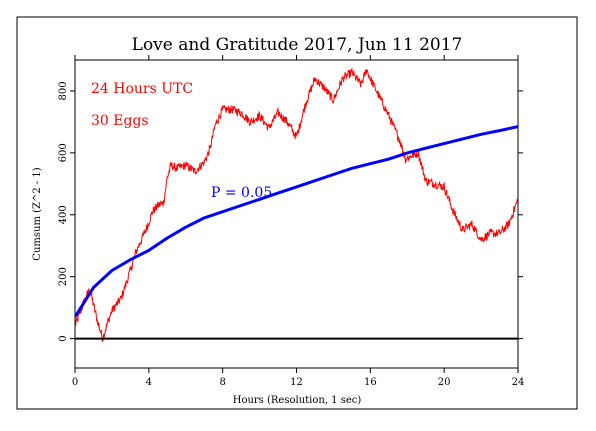 Image resolution: width=596 pixels, height=431 pixels. I want to click on x-tick-label: 20, so click(444, 382).